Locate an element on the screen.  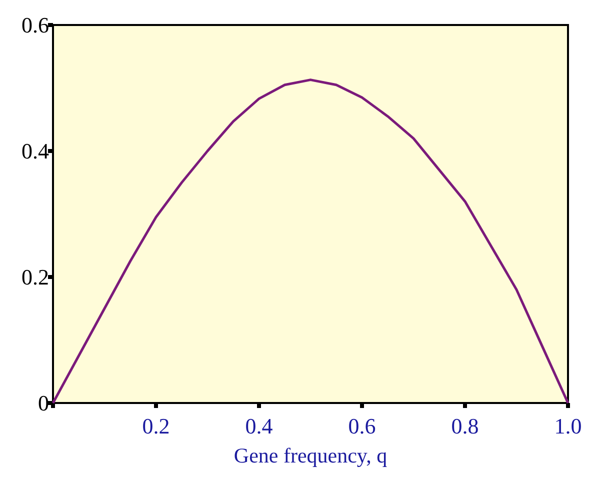
y-tick-label: 0.6 is located at coordinates (35, 25).